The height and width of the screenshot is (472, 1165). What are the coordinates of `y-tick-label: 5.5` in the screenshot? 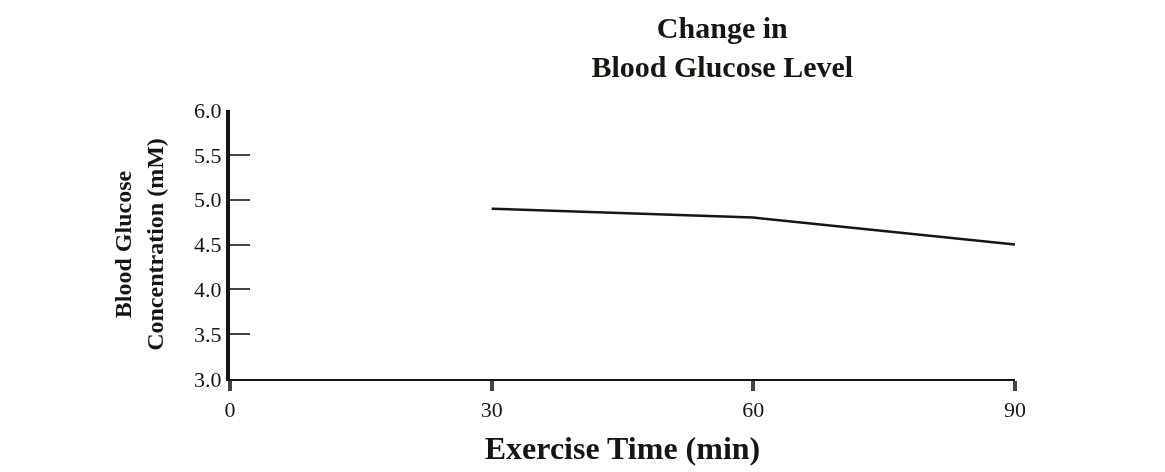 It's located at (208, 155).